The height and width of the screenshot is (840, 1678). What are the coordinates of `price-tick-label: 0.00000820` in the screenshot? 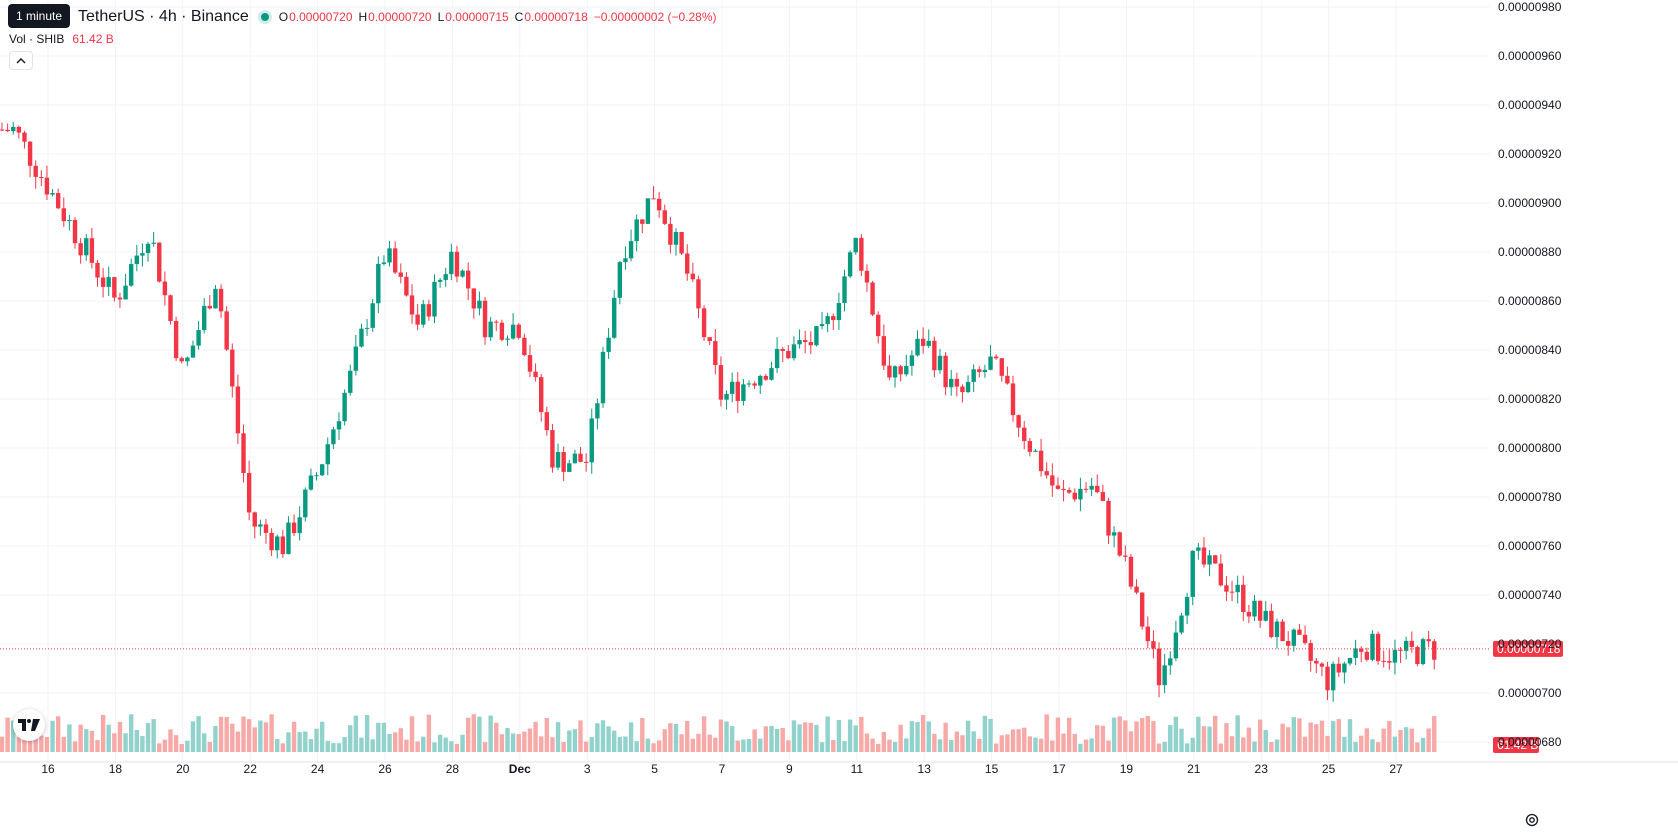 It's located at (1530, 399).